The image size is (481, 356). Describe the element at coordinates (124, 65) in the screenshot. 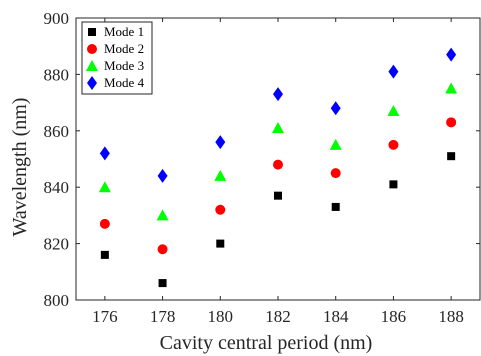

I see `legend-label: Mode 3` at that location.